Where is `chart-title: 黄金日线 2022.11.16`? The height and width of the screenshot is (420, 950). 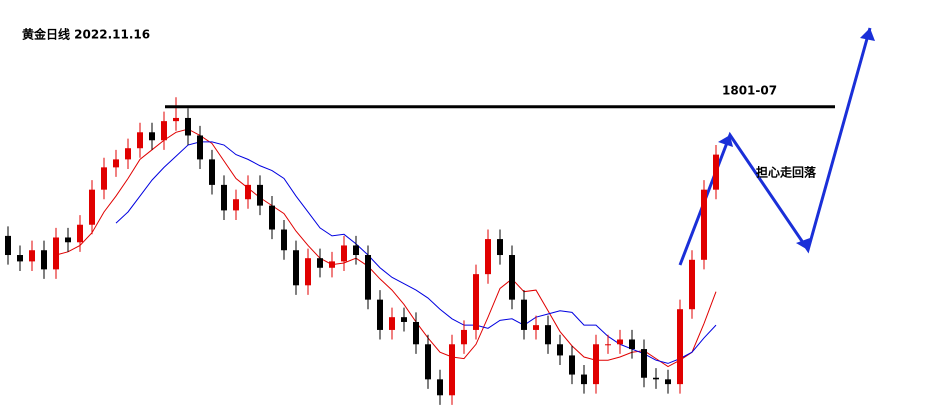
chart-title: 黄金日线 2022.11.16 is located at coordinates (86, 34).